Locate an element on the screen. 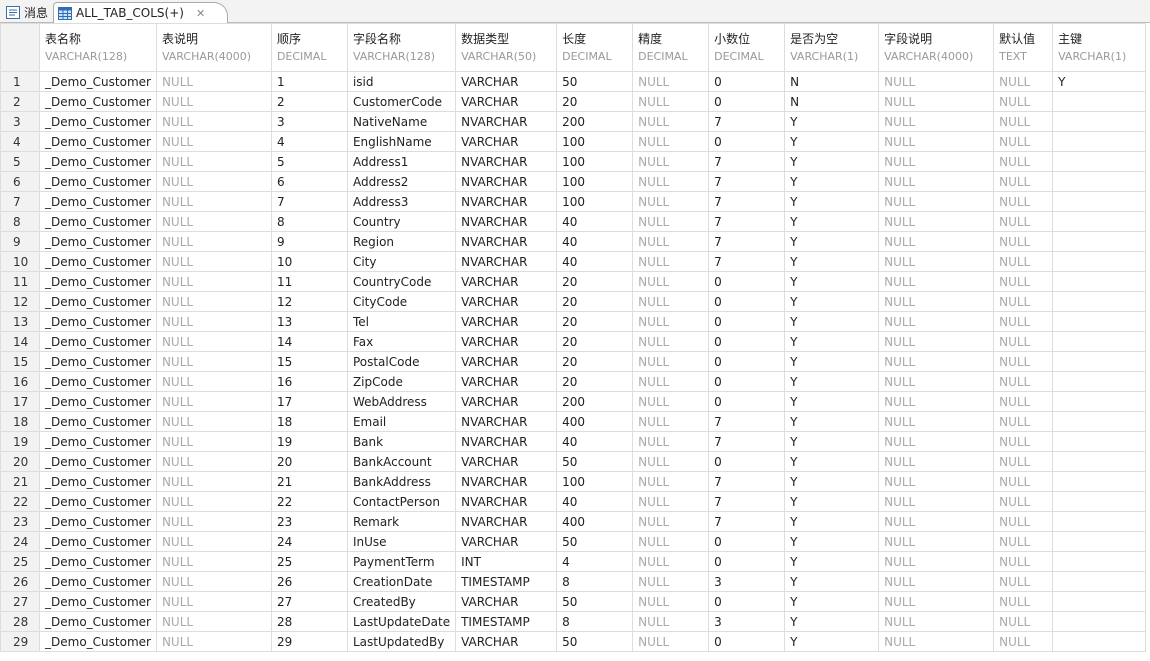 The width and height of the screenshot is (1150, 661). row-number: 17 is located at coordinates (20, 401).